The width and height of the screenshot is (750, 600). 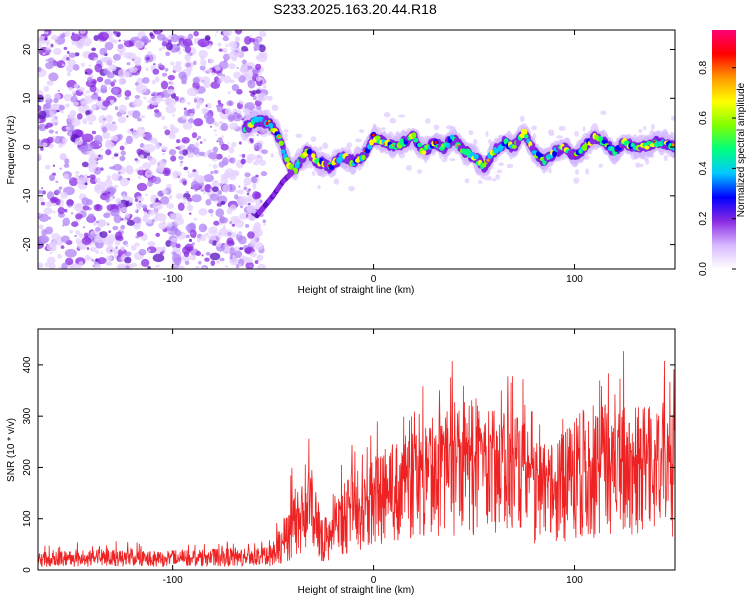 What do you see at coordinates (356, 290) in the screenshot?
I see `spectrogram-x-label: Height of straight line (km)` at bounding box center [356, 290].